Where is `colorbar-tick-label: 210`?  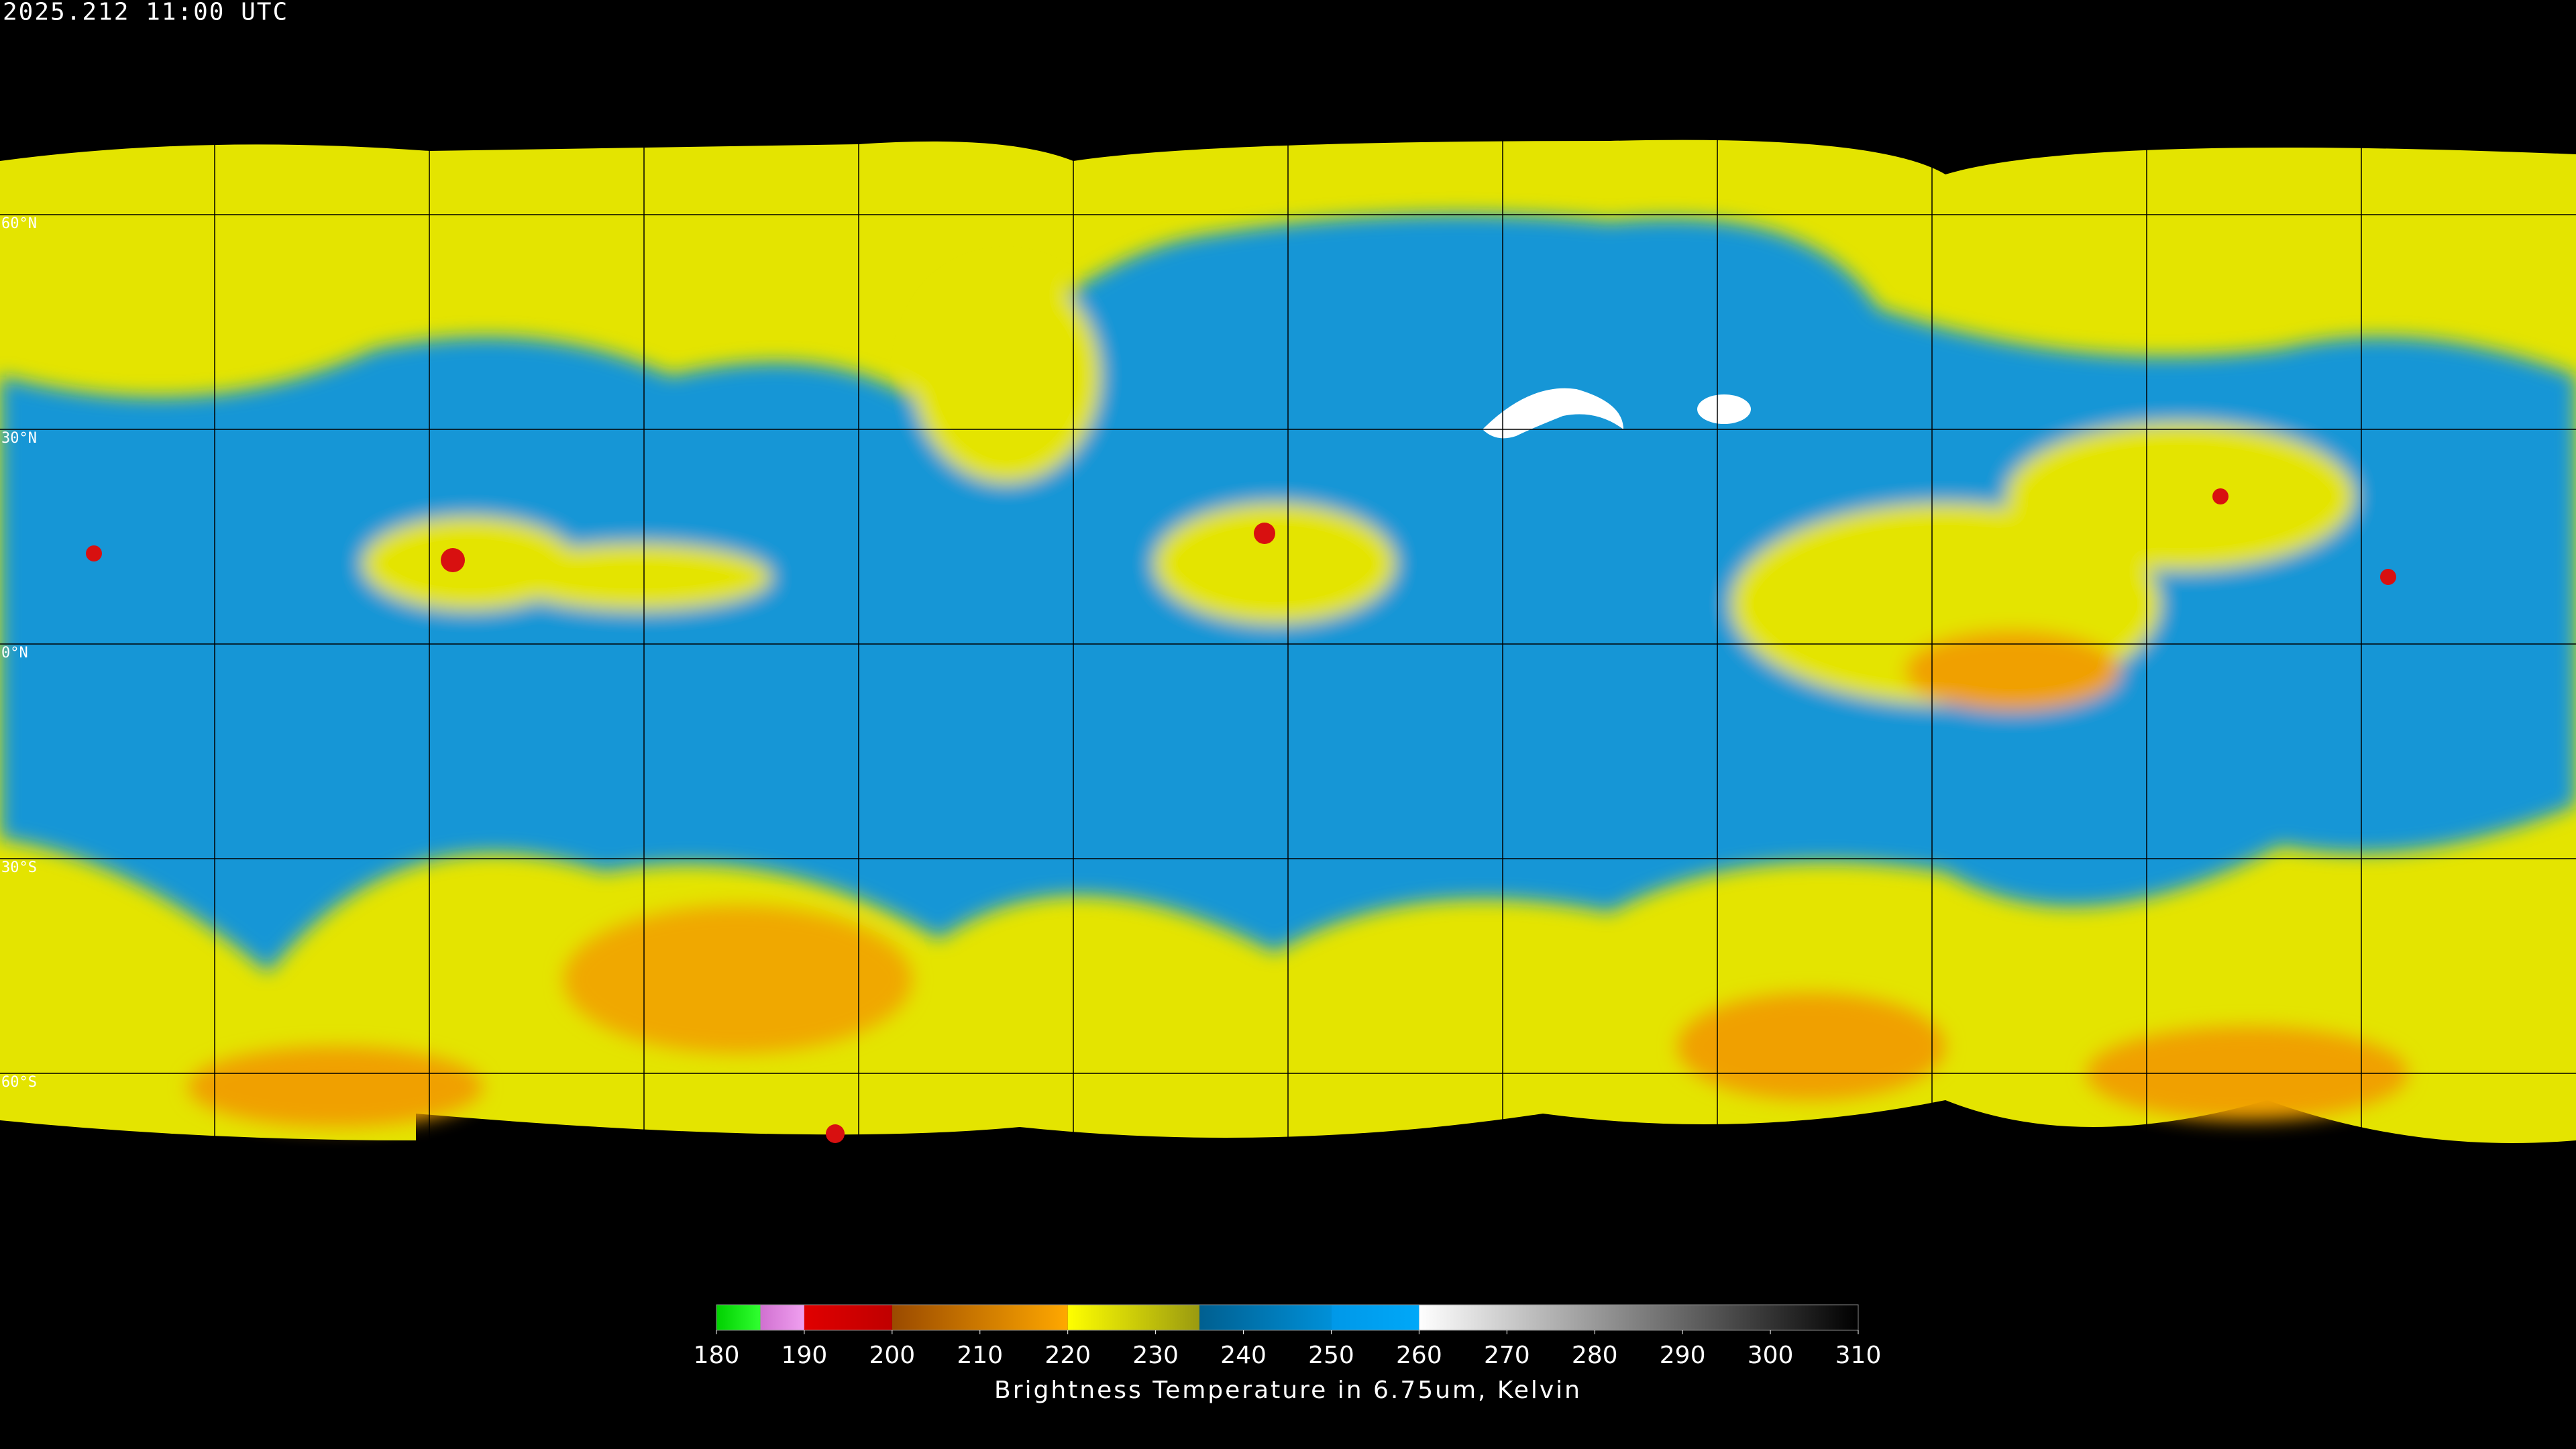
colorbar-tick-label: 210 is located at coordinates (980, 1355).